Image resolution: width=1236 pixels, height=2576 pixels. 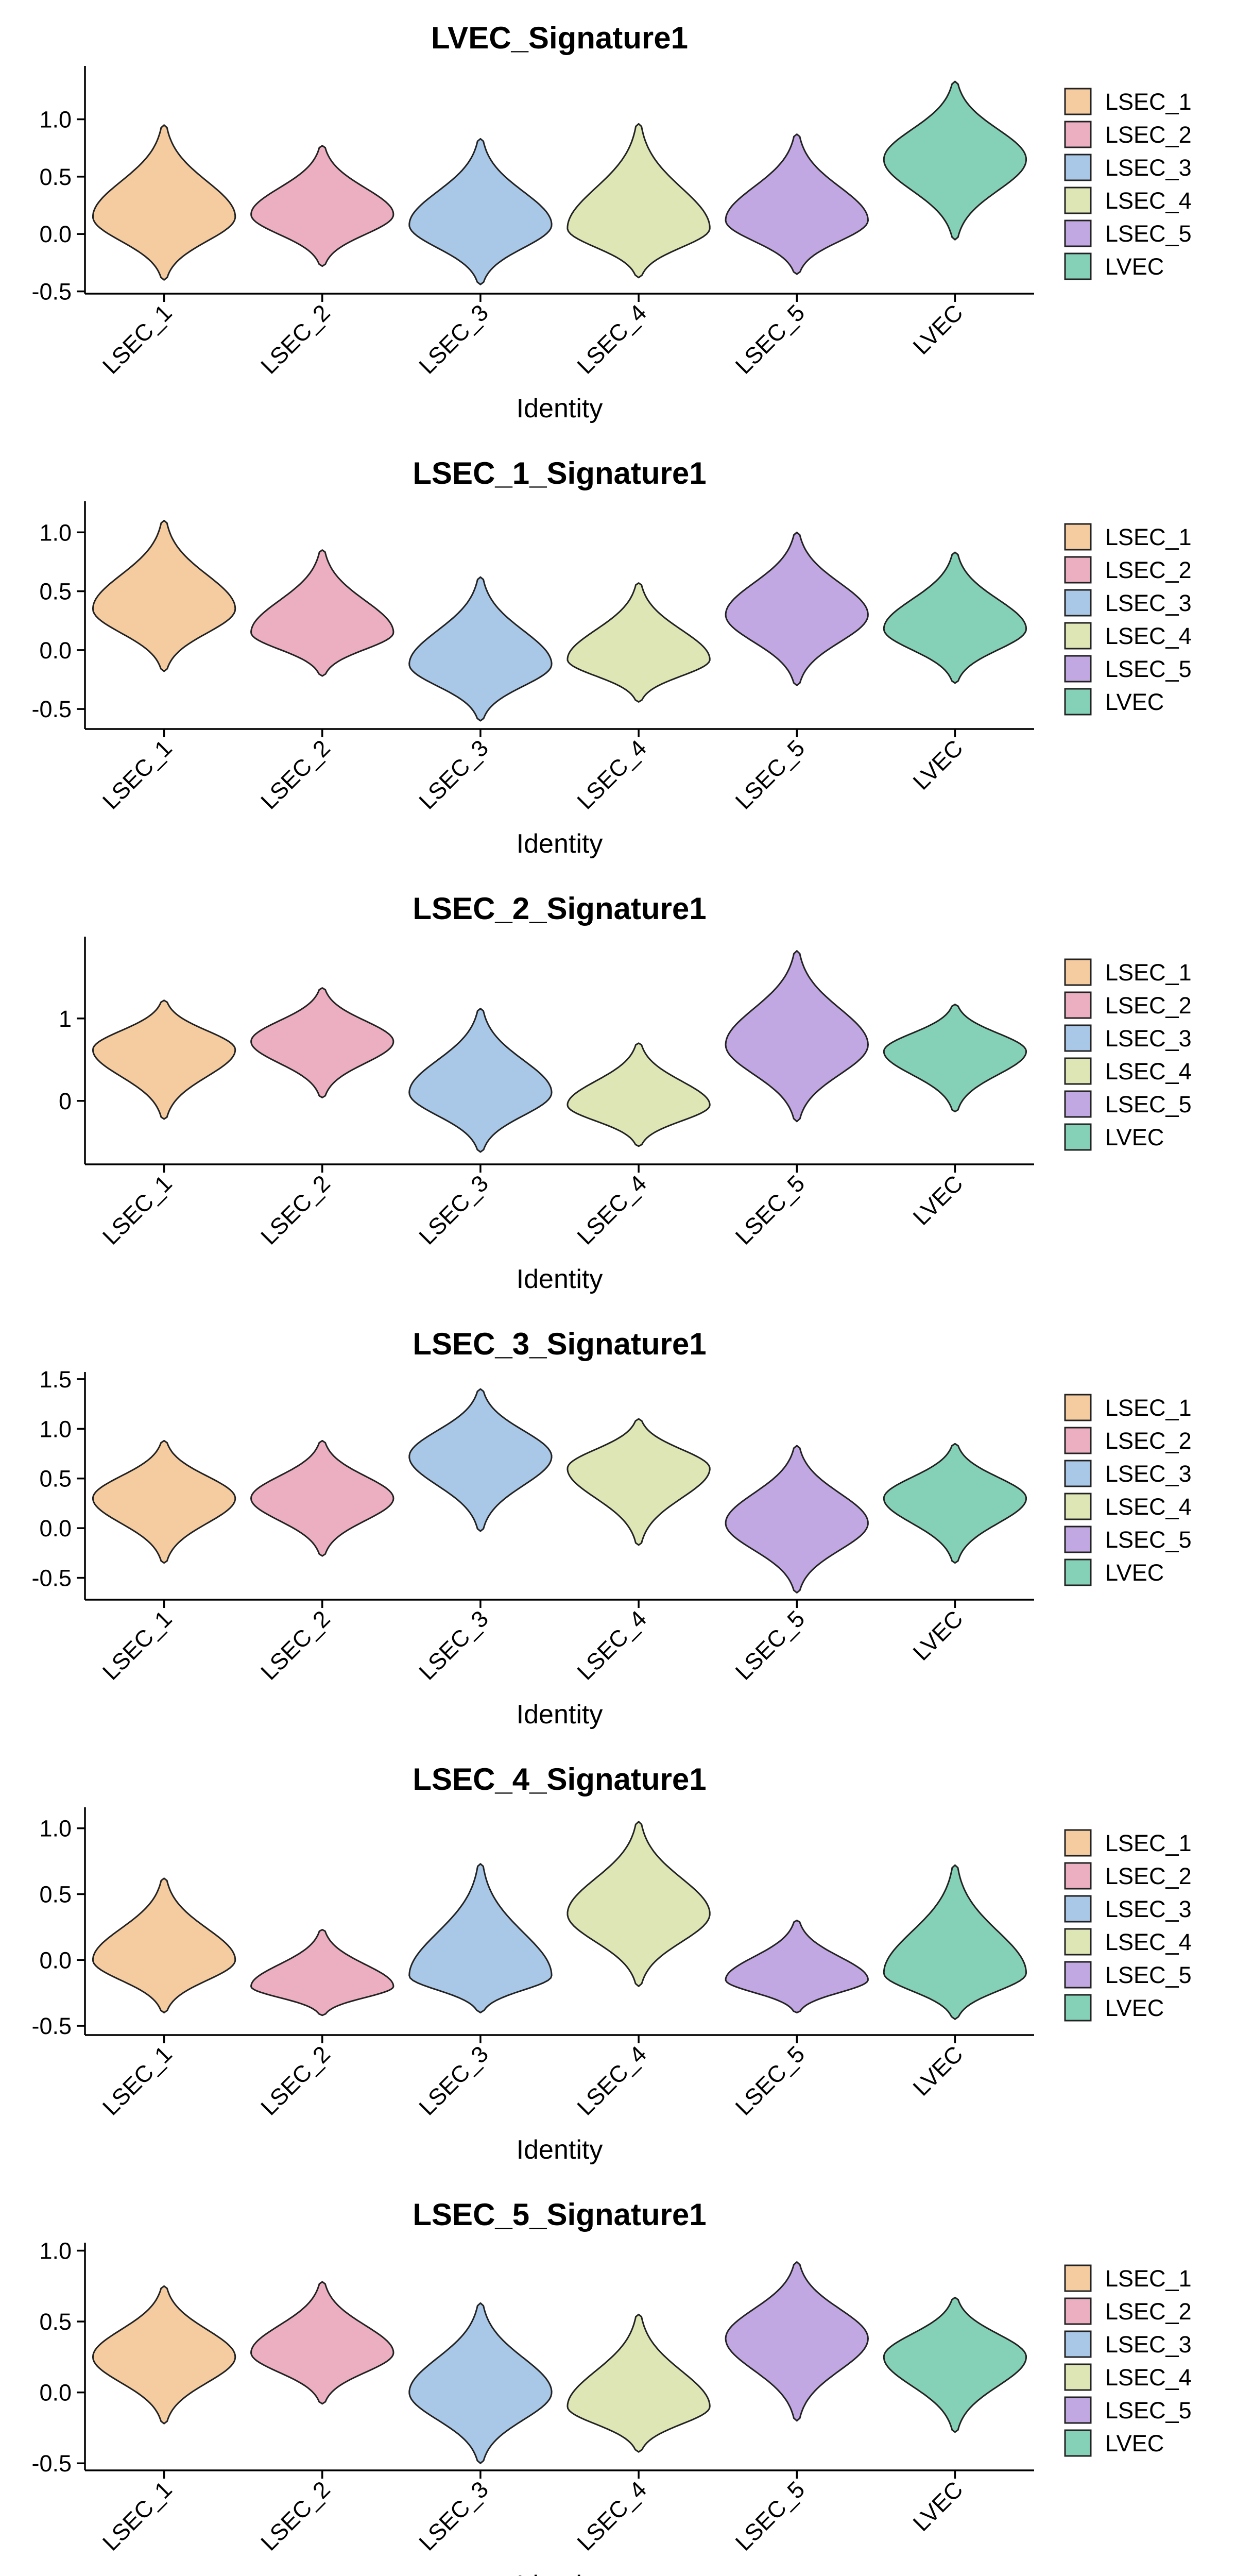 What do you see at coordinates (560, 1279) in the screenshot?
I see `x-axis-label: Identity` at bounding box center [560, 1279].